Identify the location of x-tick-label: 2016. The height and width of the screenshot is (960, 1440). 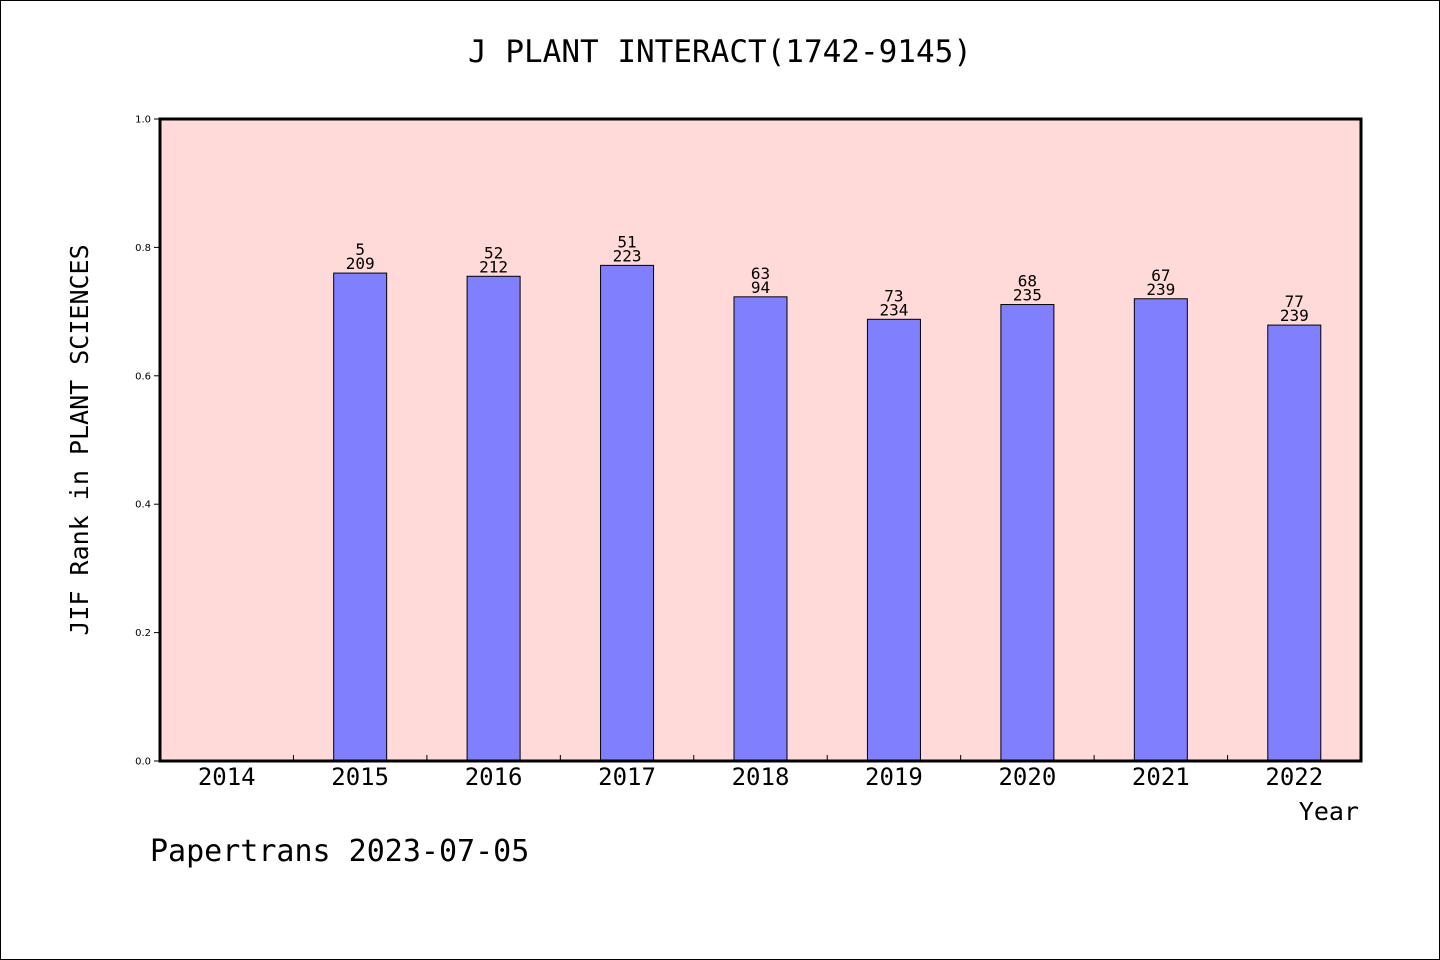
(494, 777).